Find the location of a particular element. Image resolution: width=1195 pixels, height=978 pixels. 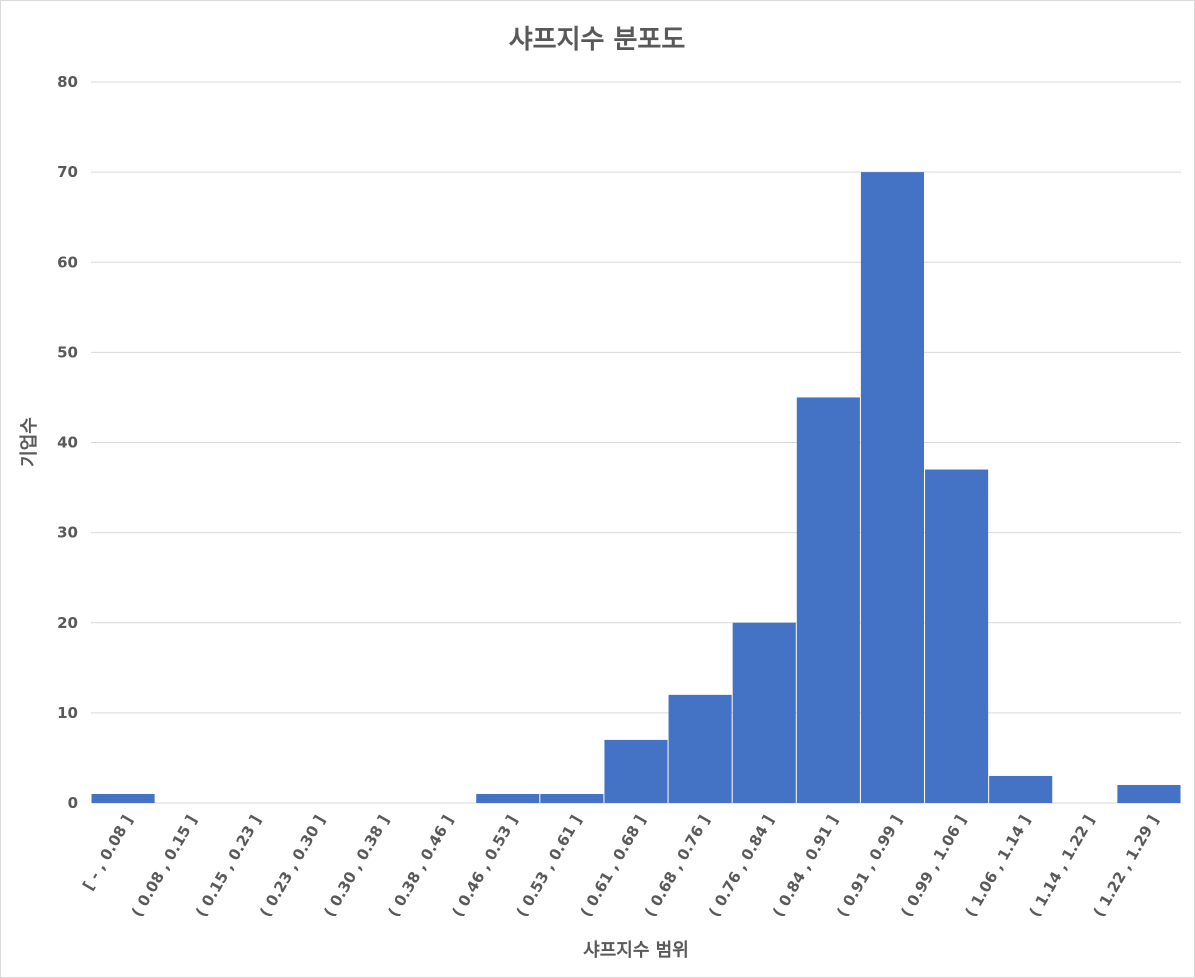

x-tick-label: ( 1.22 , 1.29 ] is located at coordinates (1126, 866).